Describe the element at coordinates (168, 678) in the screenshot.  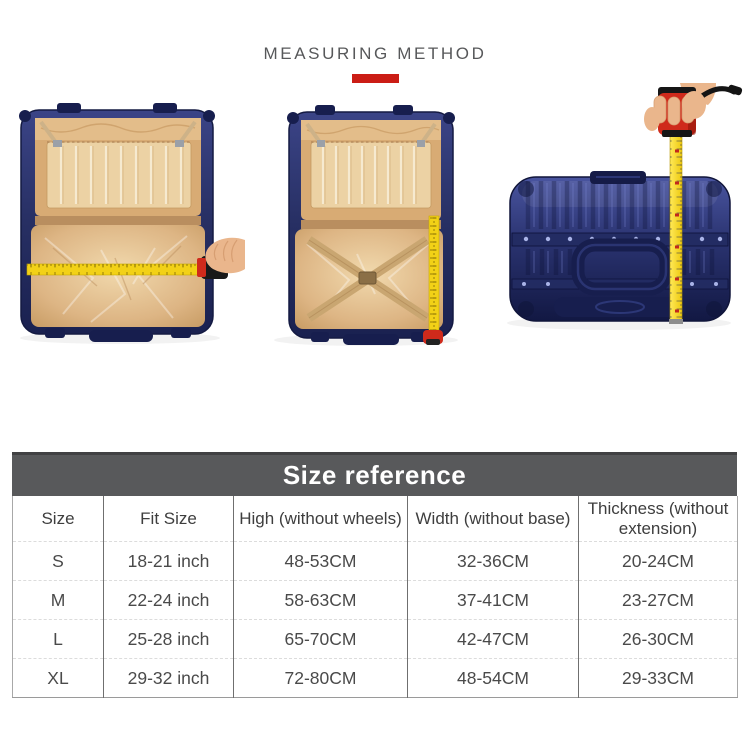
I see `cell-fit-size: 29-32 inch` at that location.